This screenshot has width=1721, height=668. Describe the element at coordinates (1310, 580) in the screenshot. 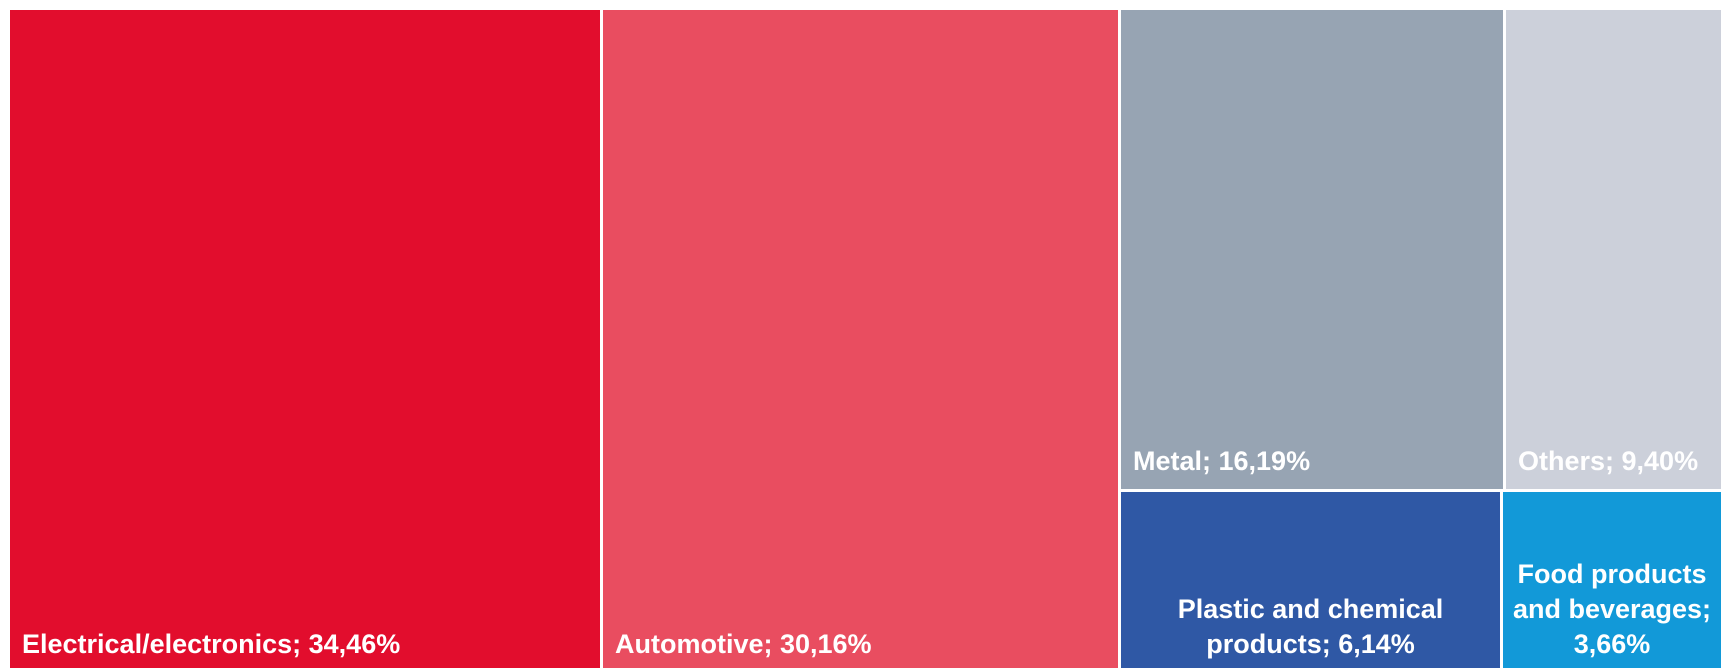

I see `tile-plastic-chemical: Plastic and chemical products; 6,14%` at that location.